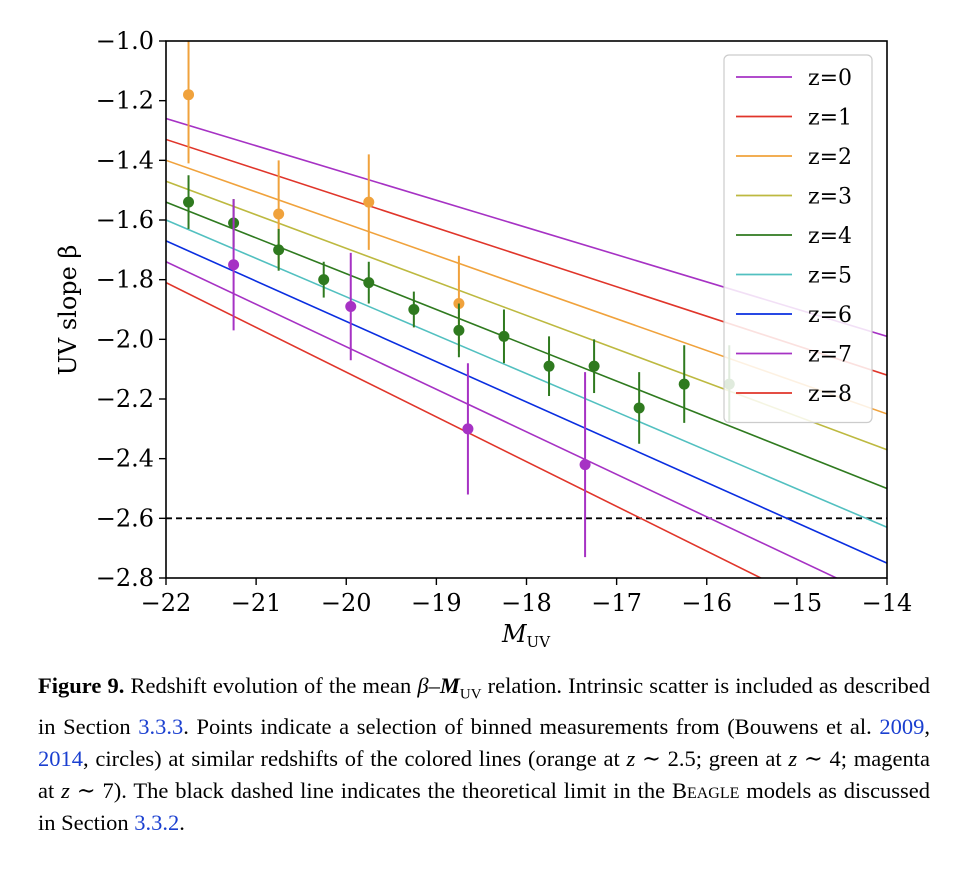  I want to click on section-link-3-3-3: 3.3.3, so click(161, 726).